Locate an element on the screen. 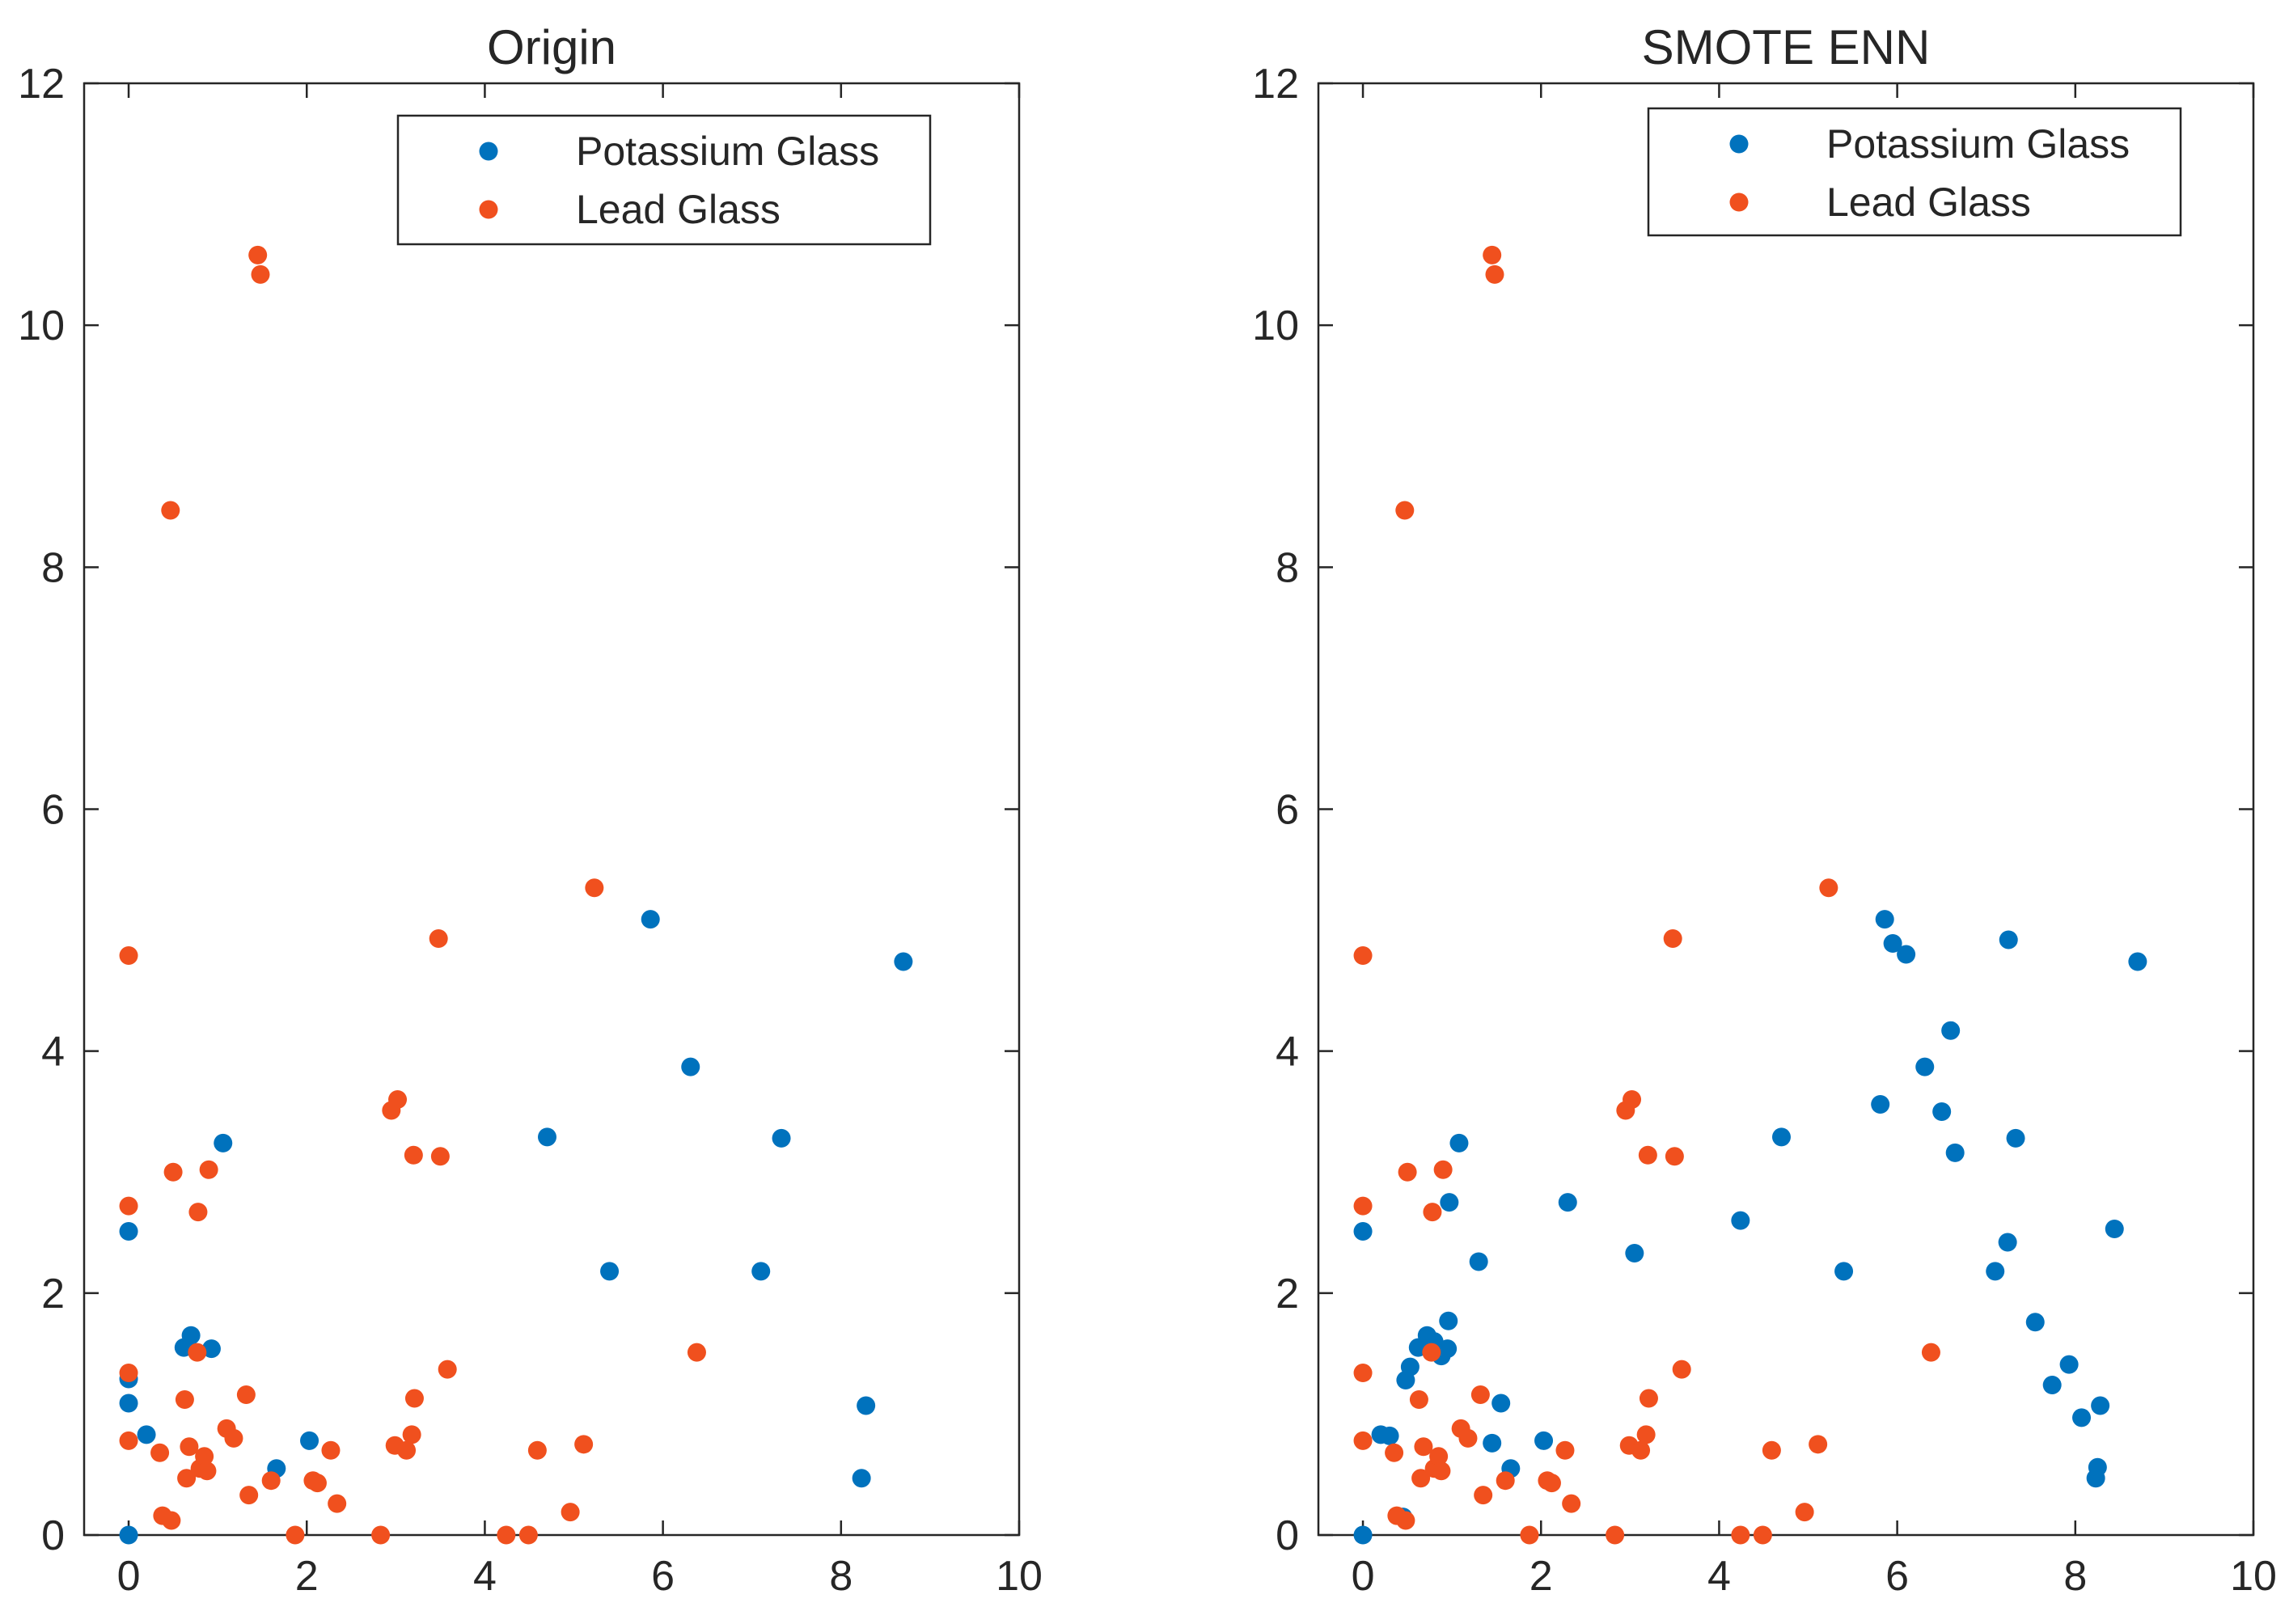 This screenshot has height=1624, width=2289. legend-marker-lead is located at coordinates (488, 209).